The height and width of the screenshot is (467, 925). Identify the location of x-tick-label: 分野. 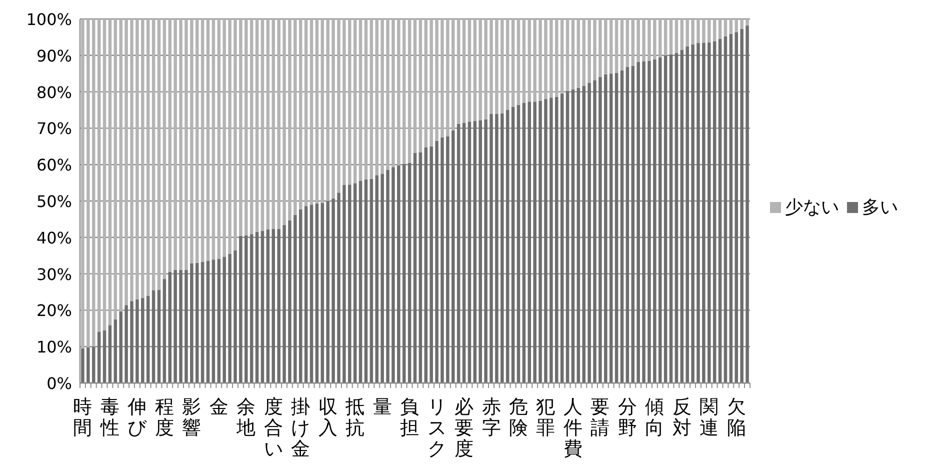
(627, 417).